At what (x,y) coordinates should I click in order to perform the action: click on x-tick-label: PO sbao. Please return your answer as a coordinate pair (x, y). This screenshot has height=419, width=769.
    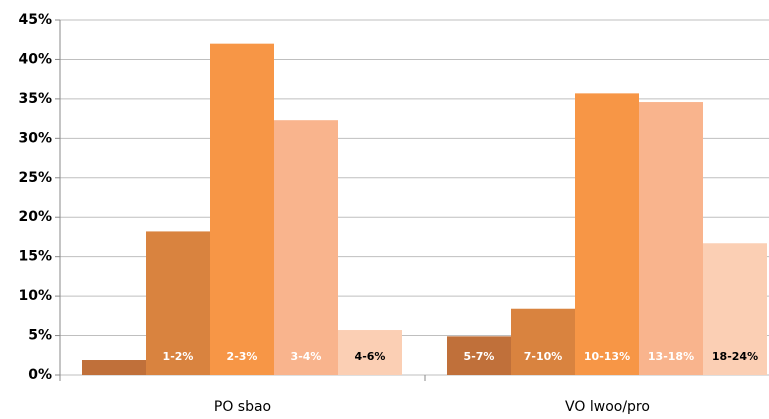
    Looking at the image, I should click on (242, 407).